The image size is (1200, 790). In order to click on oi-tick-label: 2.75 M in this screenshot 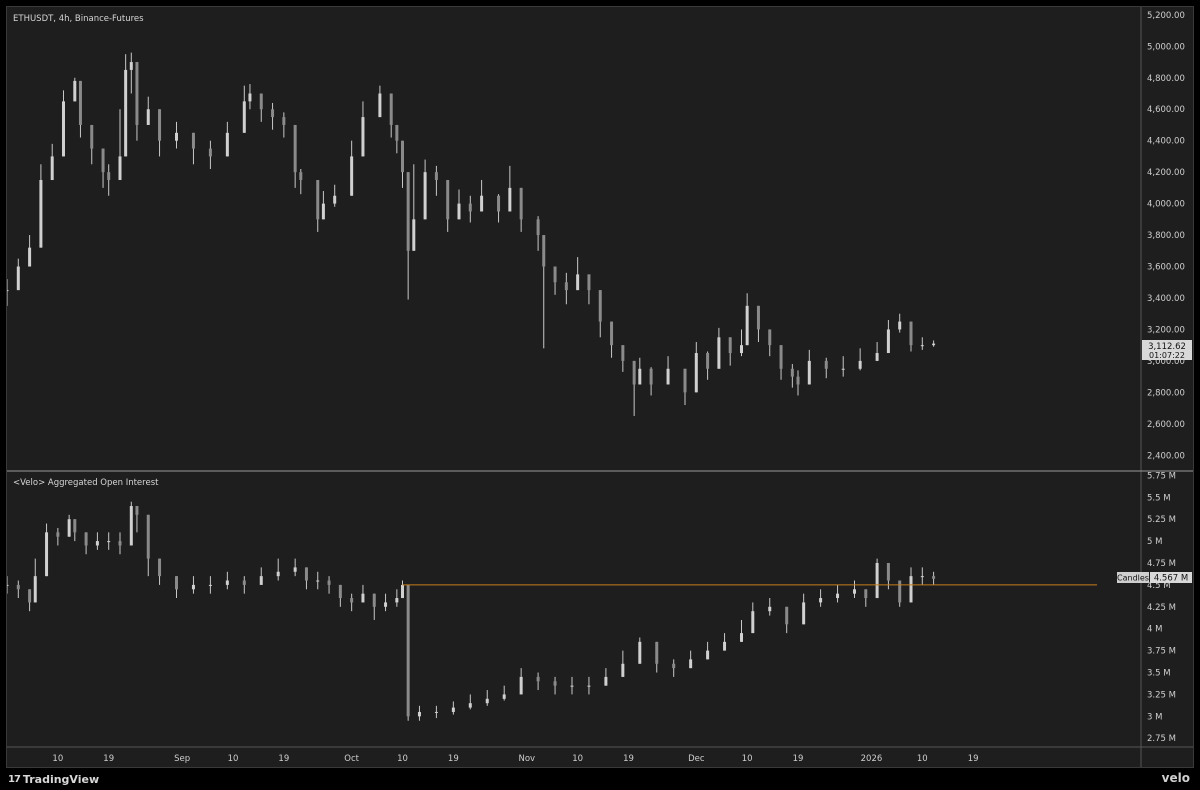, I will do `click(1161, 739)`.